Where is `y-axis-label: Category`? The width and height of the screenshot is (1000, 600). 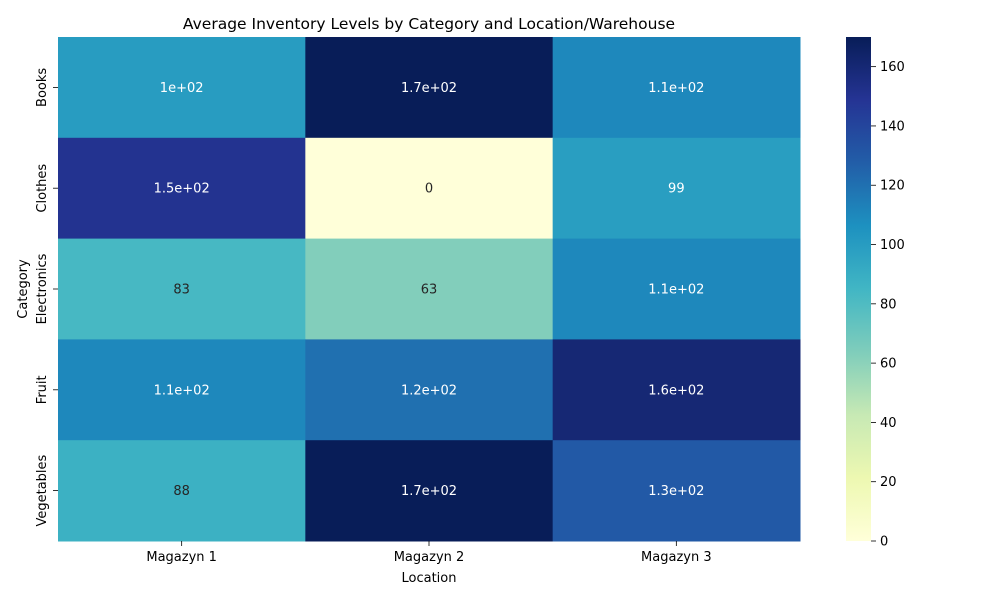
y-axis-label: Category is located at coordinates (23, 289).